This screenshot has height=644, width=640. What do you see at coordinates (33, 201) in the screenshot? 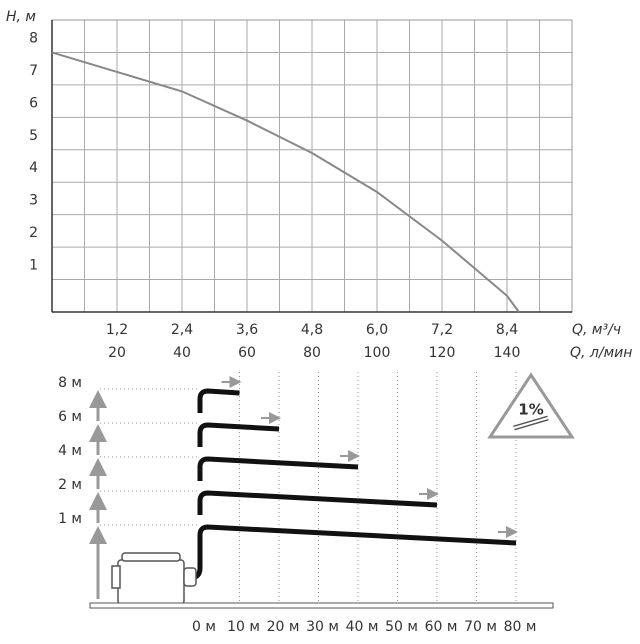
I see `y-tick-label: 3` at bounding box center [33, 201].